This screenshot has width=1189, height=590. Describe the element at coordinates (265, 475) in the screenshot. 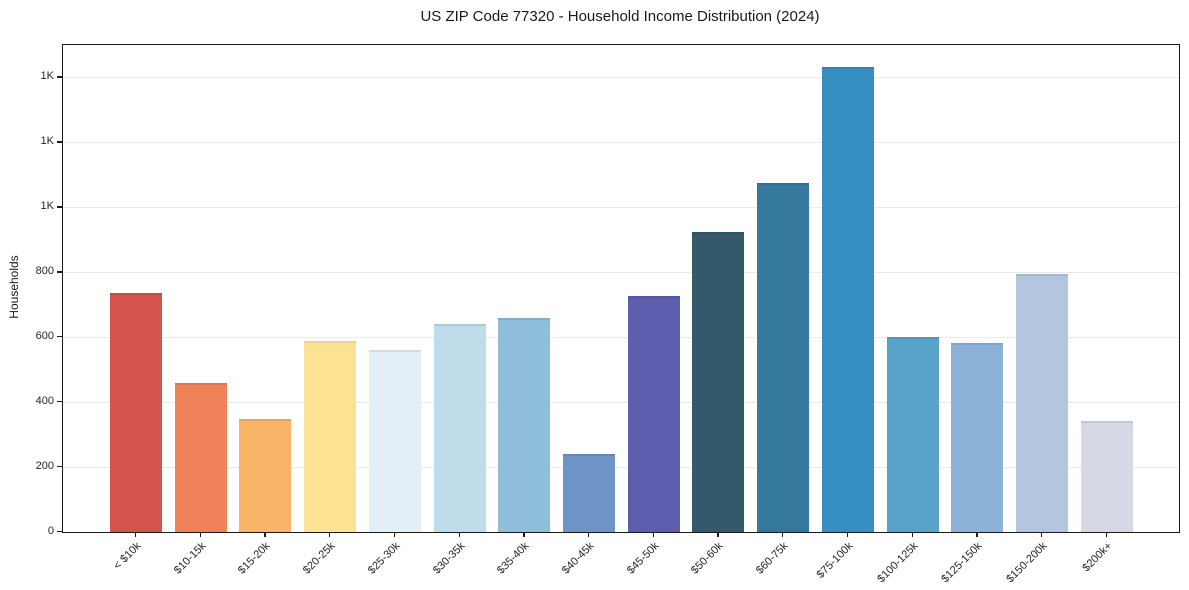

I see `bar-15-20k` at that location.